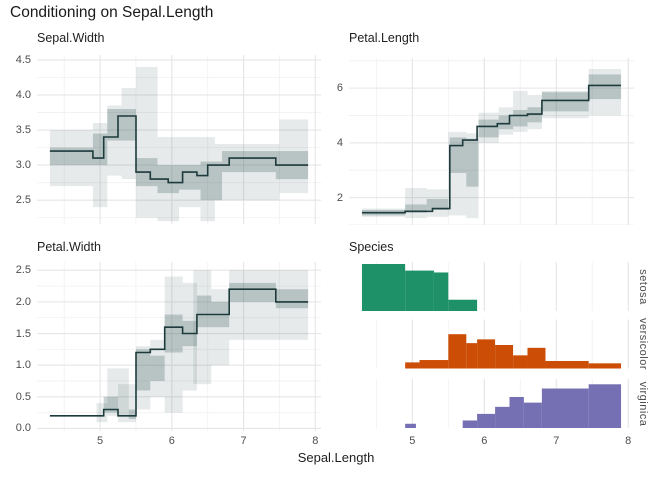  Describe the element at coordinates (23, 94) in the screenshot. I see `y-axis-tick-label: 4.0` at that location.